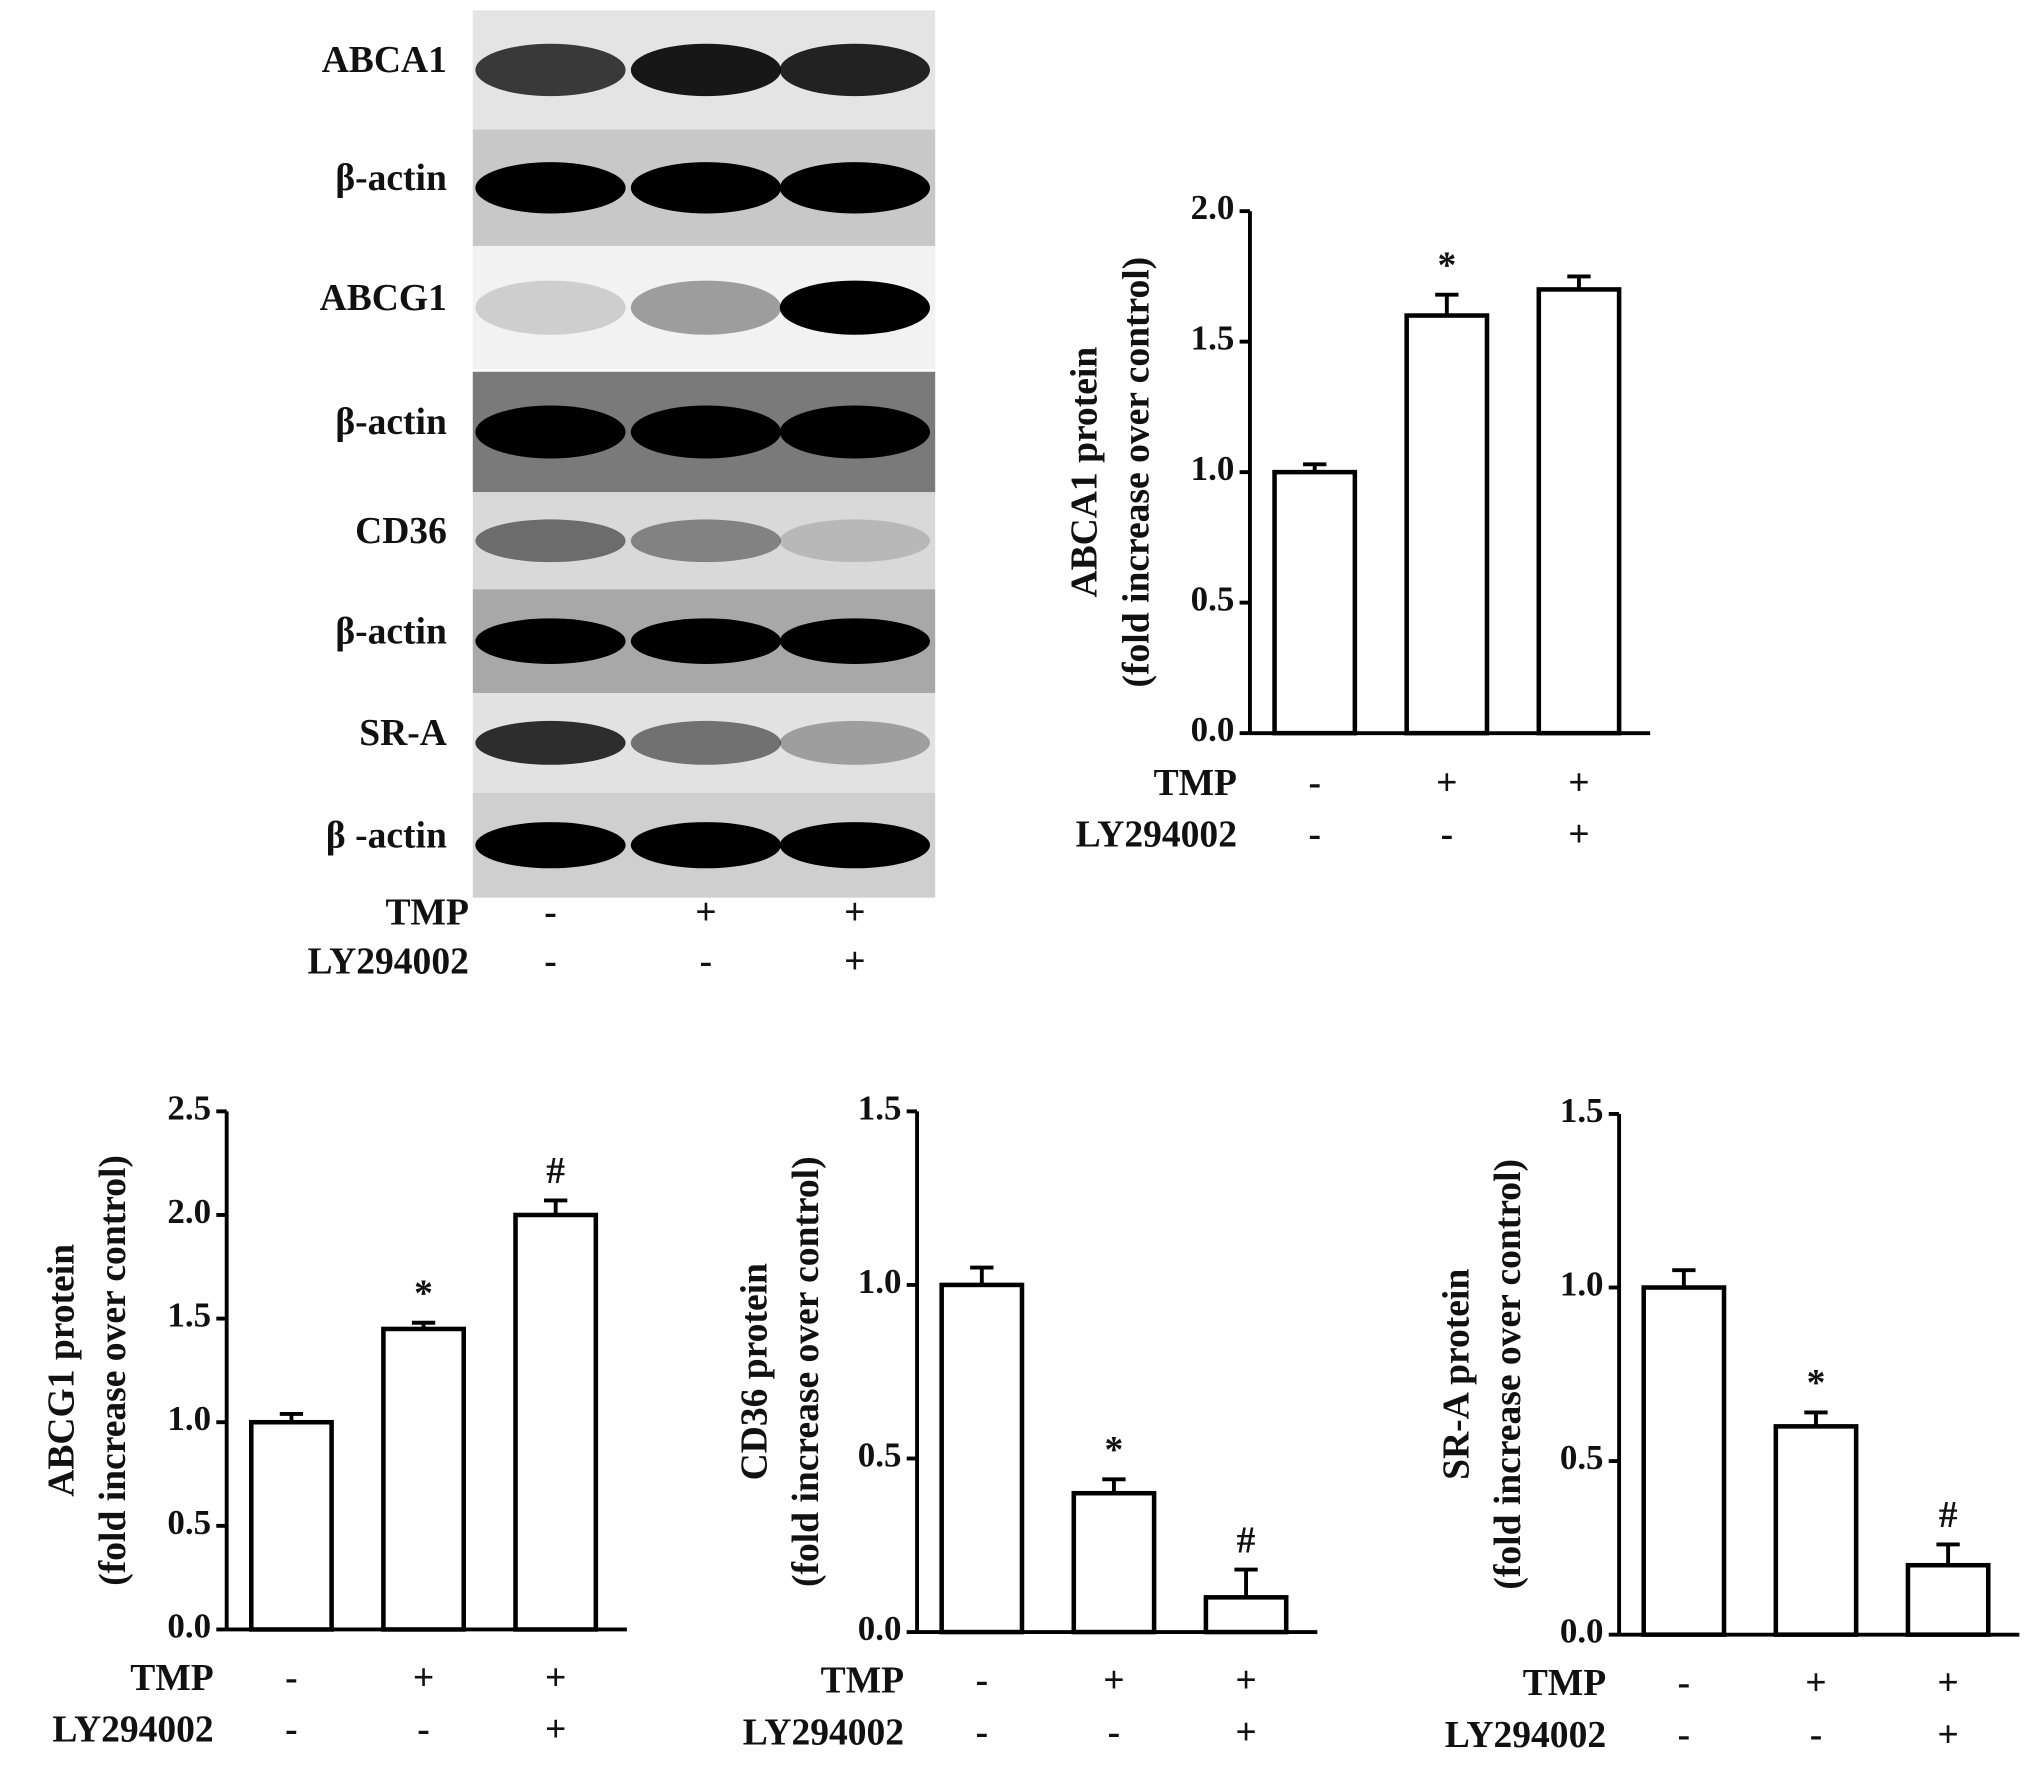 The image size is (2031, 1766). I want to click on blot-label: SR-A, so click(403, 733).